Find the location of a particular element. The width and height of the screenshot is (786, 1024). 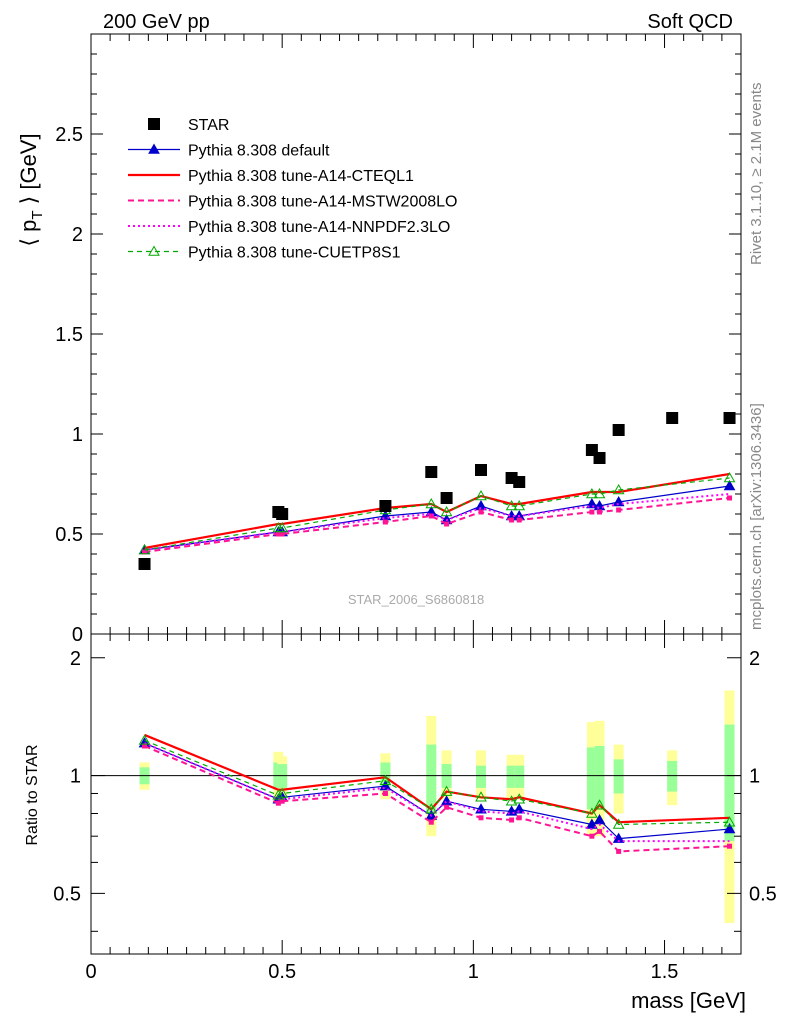

legend-item: Pythia 8.308 tune-A14-CTEQL1 is located at coordinates (271, 176).